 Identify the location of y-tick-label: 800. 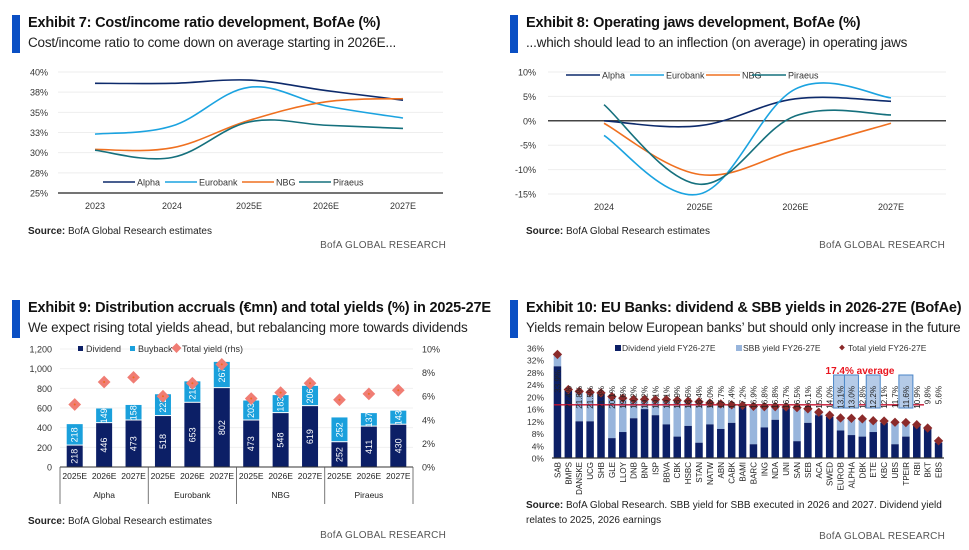
(44, 389).